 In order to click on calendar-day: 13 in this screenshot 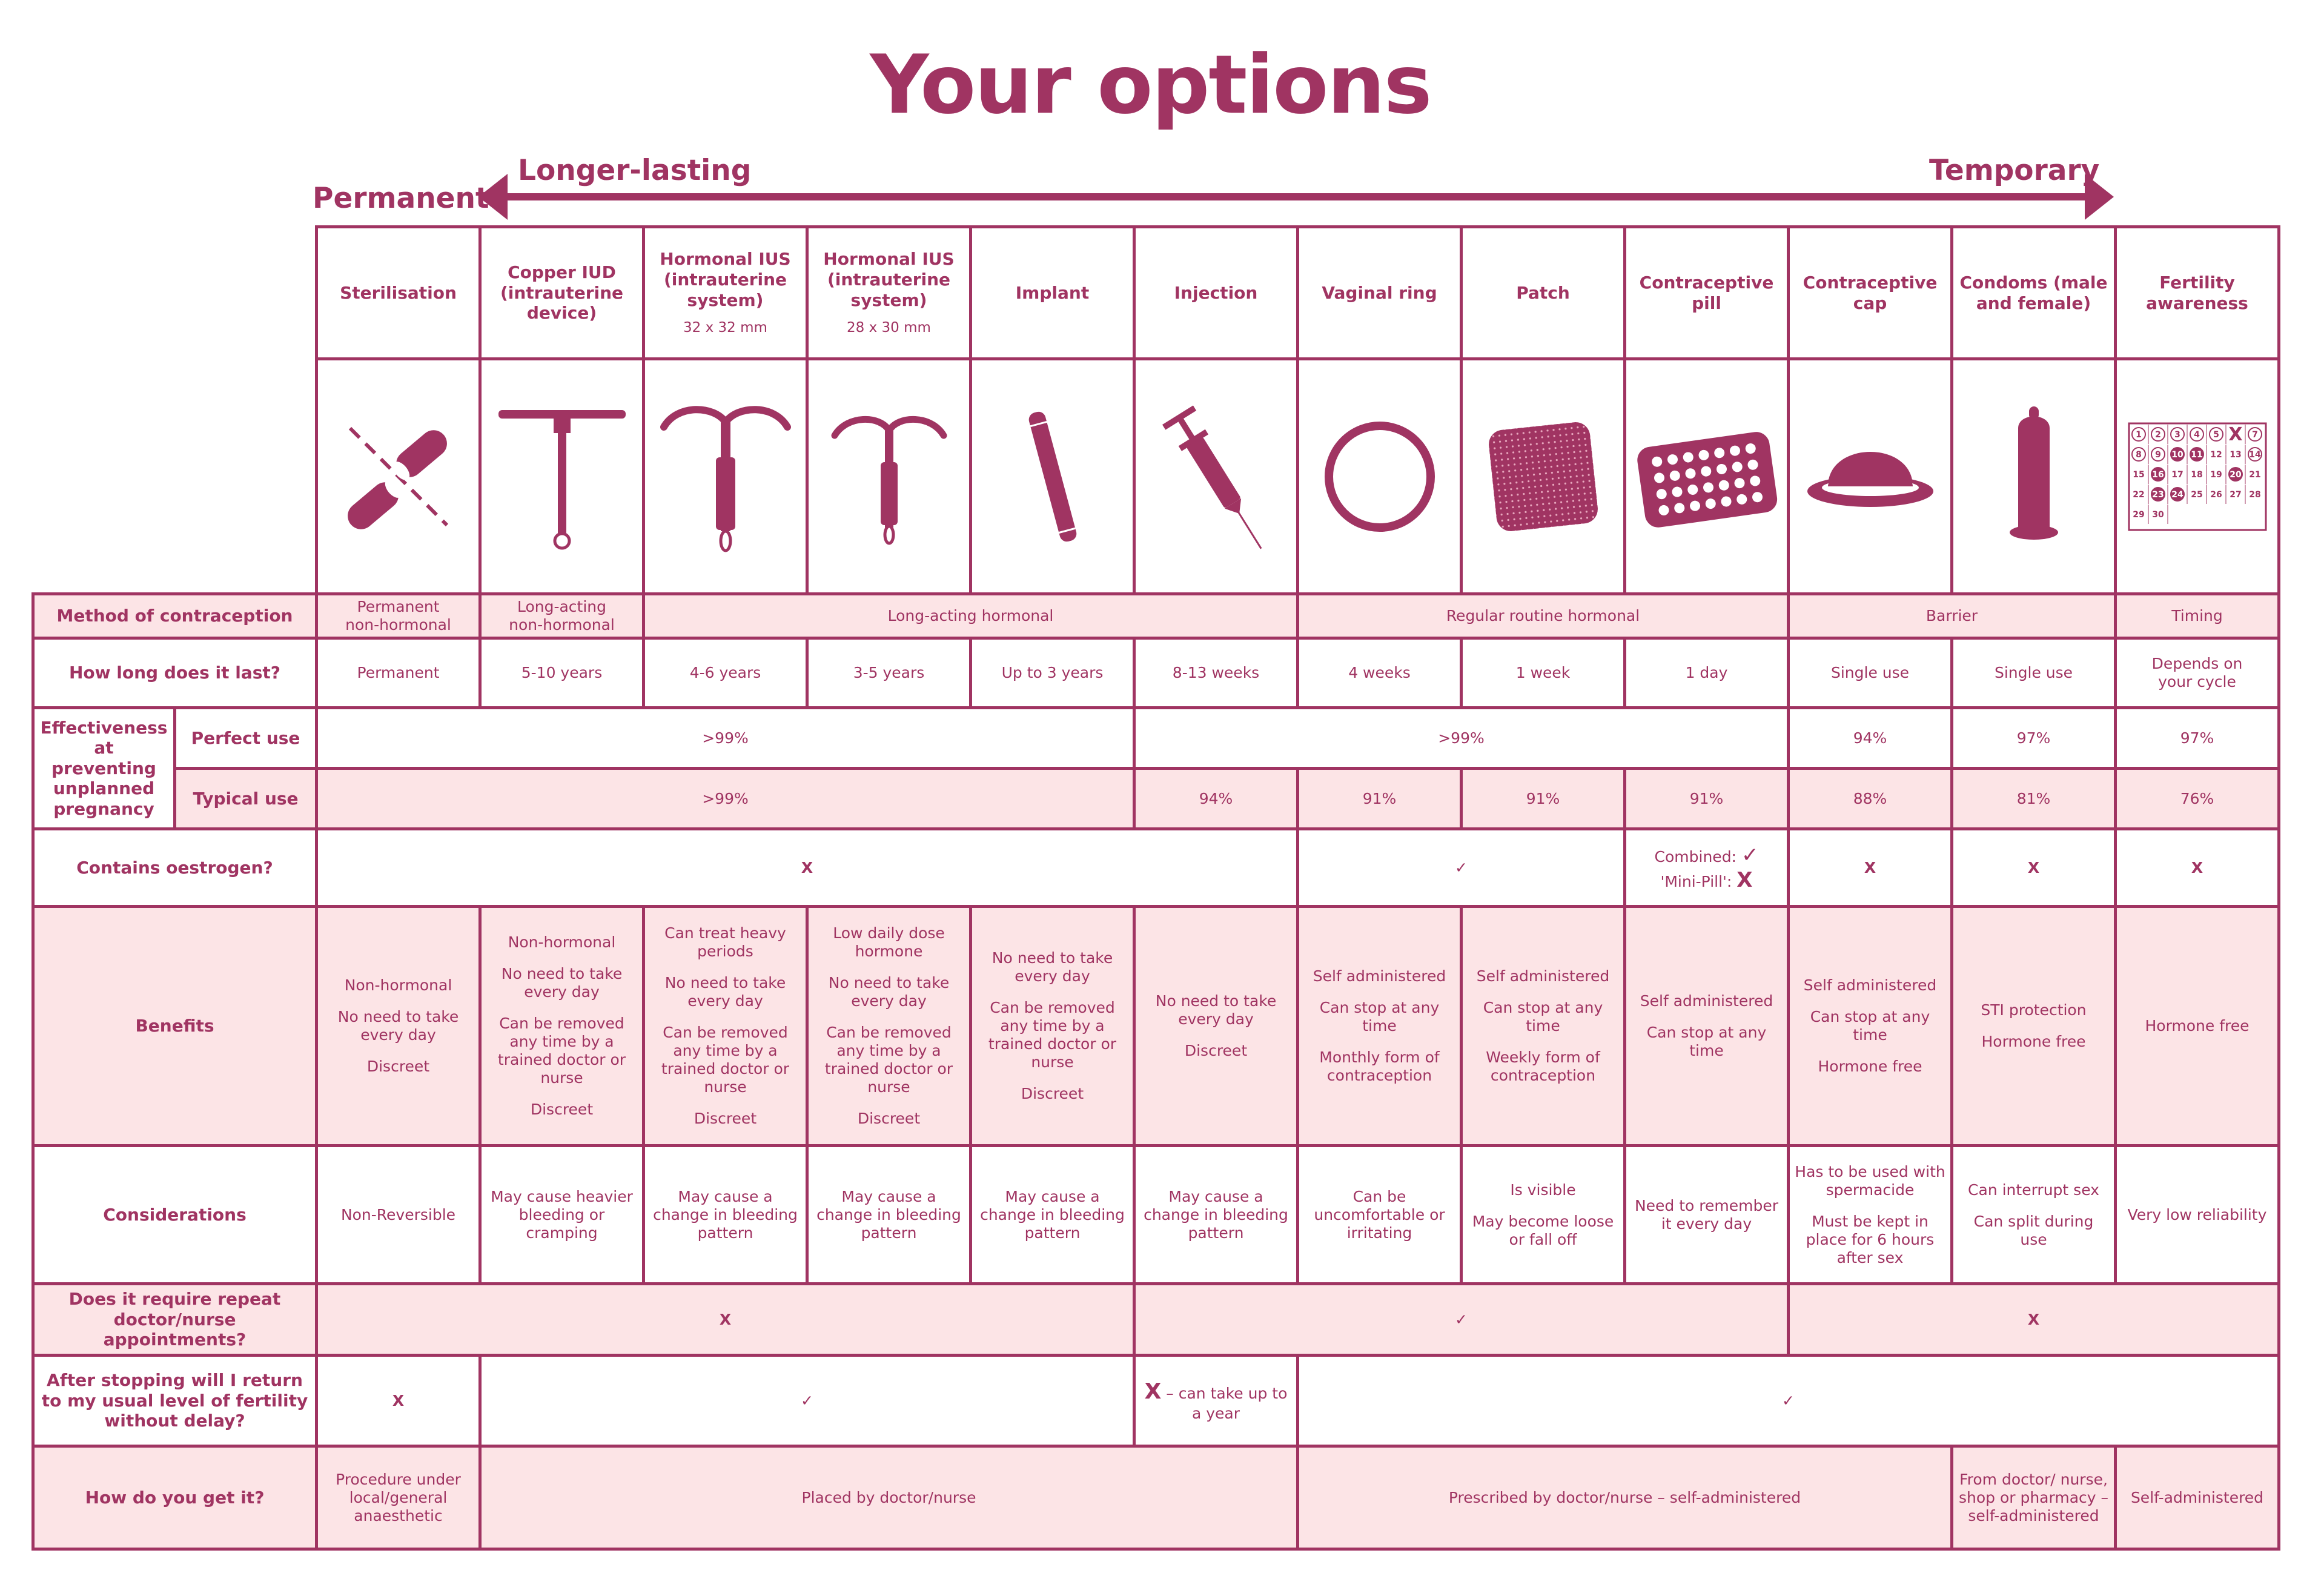, I will do `click(2235, 455)`.